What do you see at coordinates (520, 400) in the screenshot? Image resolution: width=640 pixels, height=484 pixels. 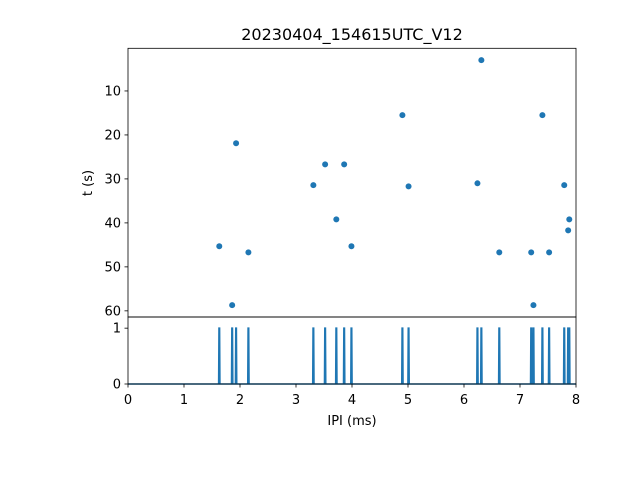 I see `x-tick-label: 7` at bounding box center [520, 400].